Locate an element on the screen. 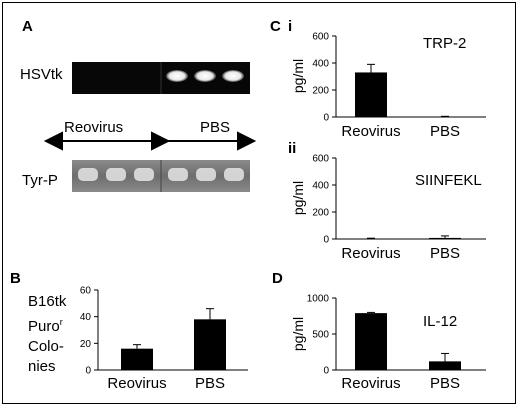 The image size is (520, 408). y-tick-label-d-2: 1000 is located at coordinates (318, 299).